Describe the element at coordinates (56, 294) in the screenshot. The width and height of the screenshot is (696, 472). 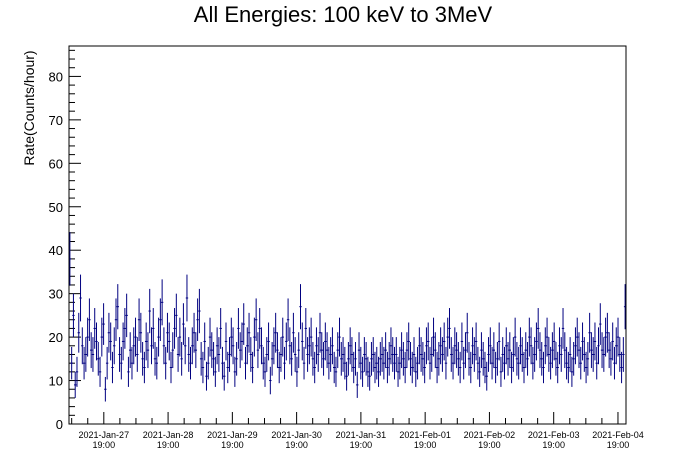
I see `y-tick-label: 30` at that location.